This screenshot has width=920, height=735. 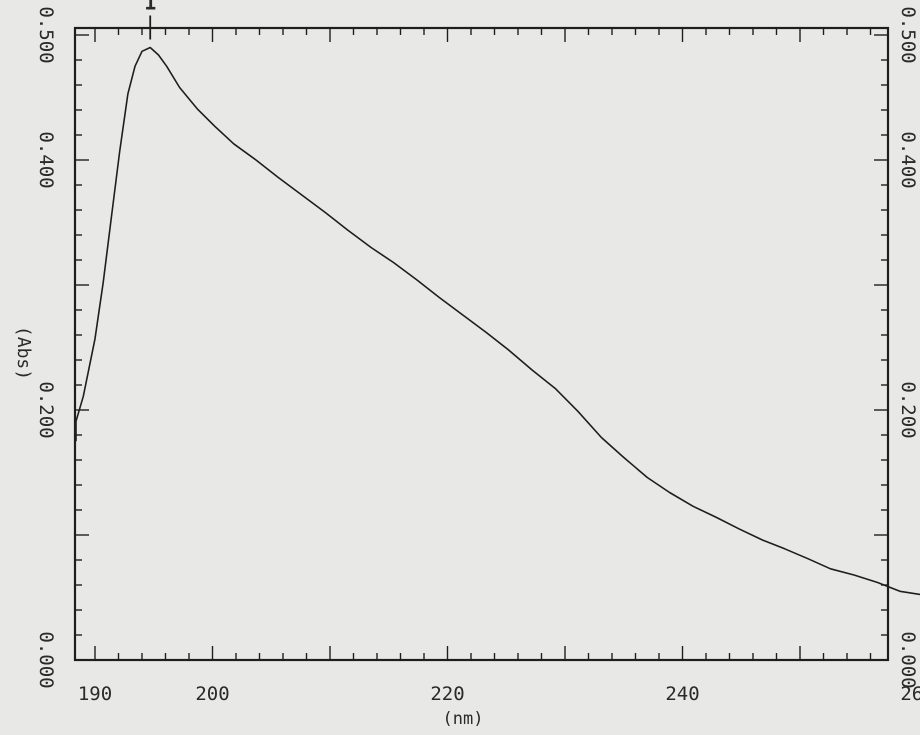 What do you see at coordinates (212, 694) in the screenshot?
I see `x-tick-label: 200` at bounding box center [212, 694].